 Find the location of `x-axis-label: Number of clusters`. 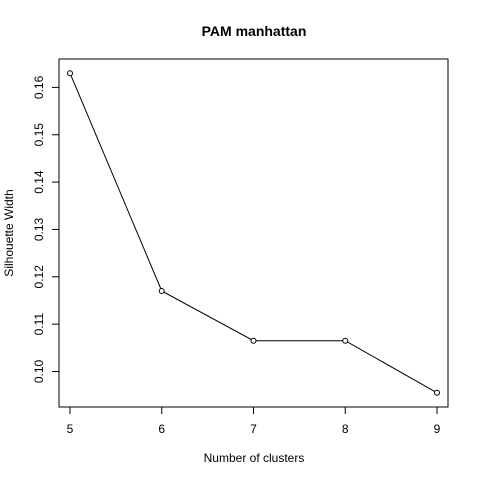

x-axis-label: Number of clusters is located at coordinates (254, 458).